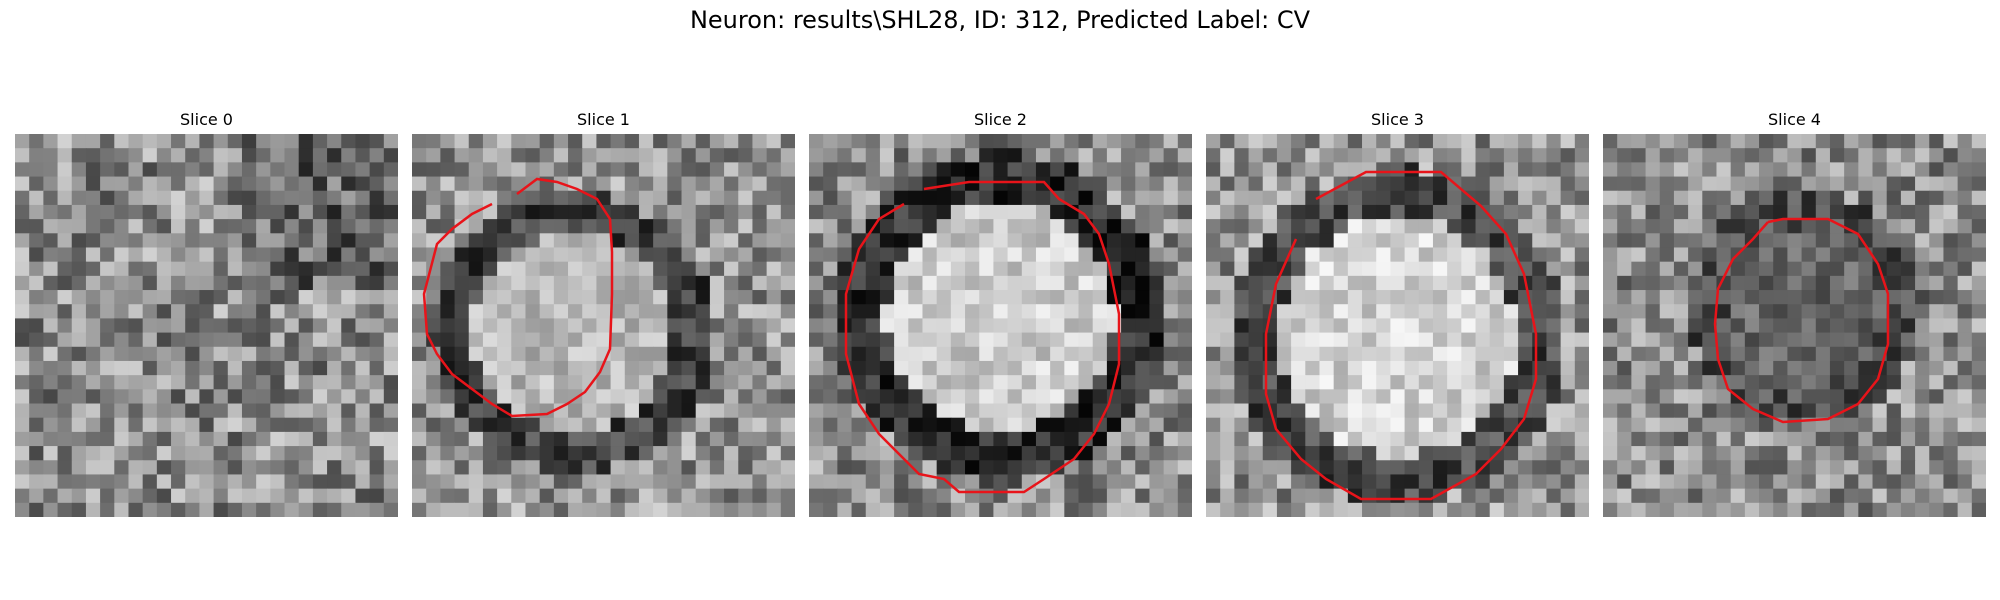 The height and width of the screenshot is (600, 2000). Describe the element at coordinates (1397, 119) in the screenshot. I see `slice-title: Slice 3` at that location.